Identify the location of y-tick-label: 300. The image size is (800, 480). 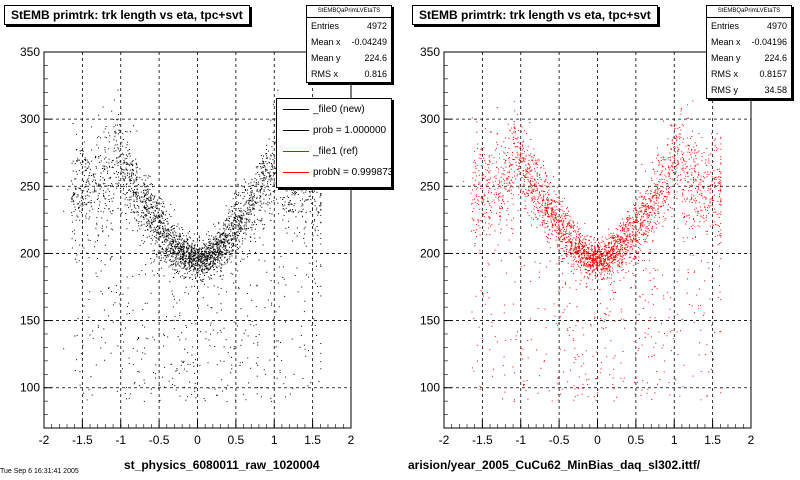
(430, 119).